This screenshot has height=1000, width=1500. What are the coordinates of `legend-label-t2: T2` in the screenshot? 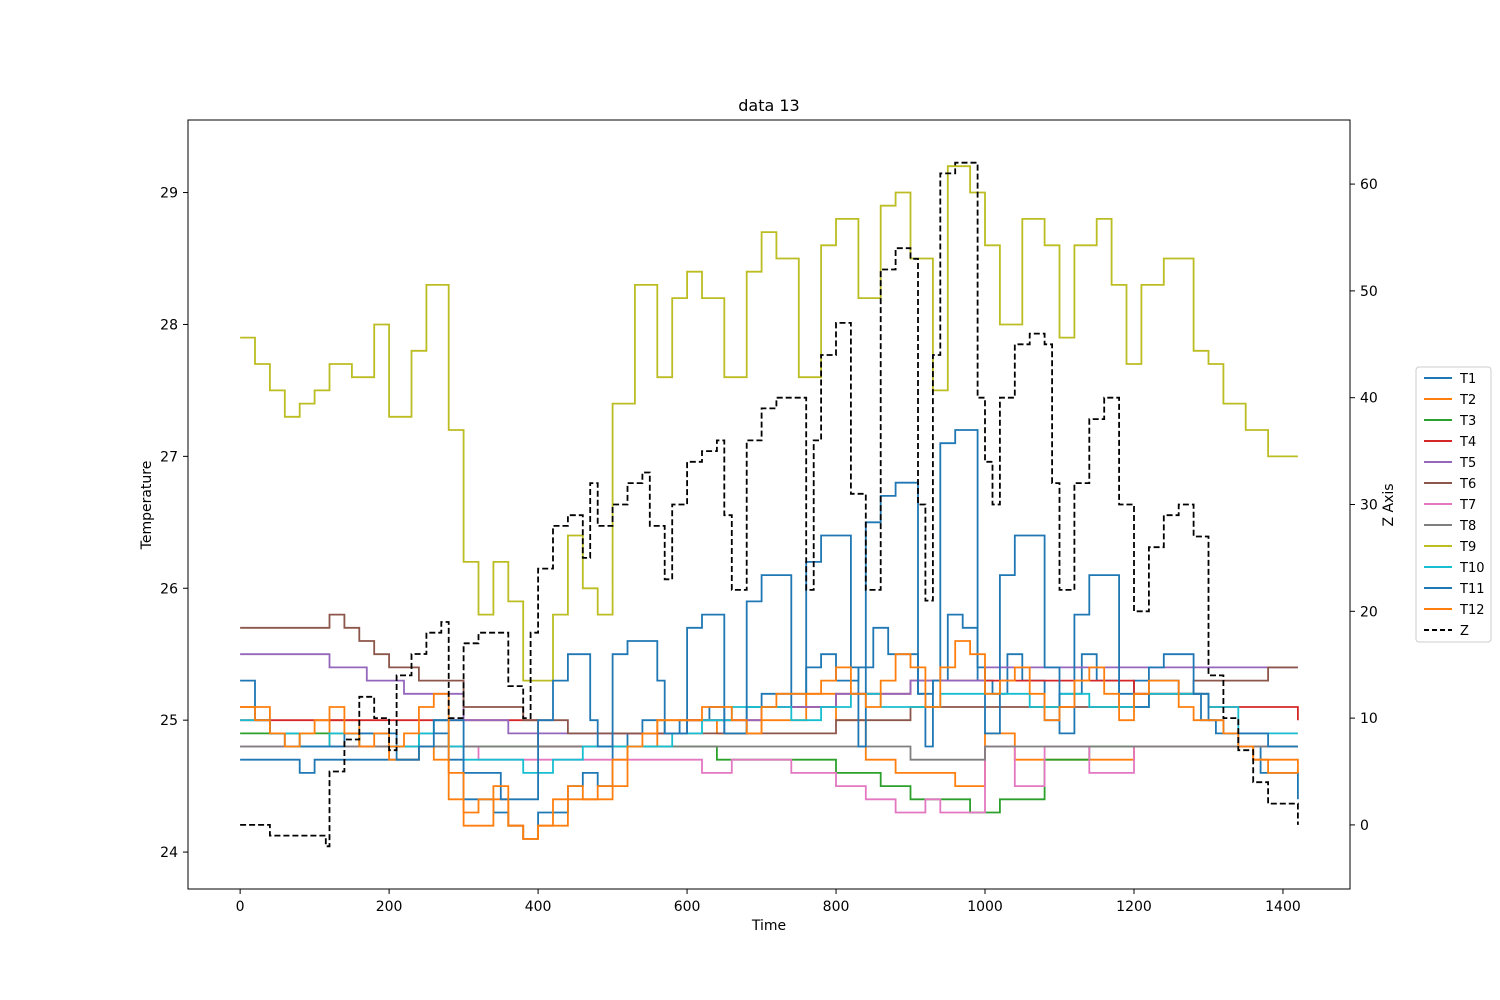 It's located at (1467, 400).